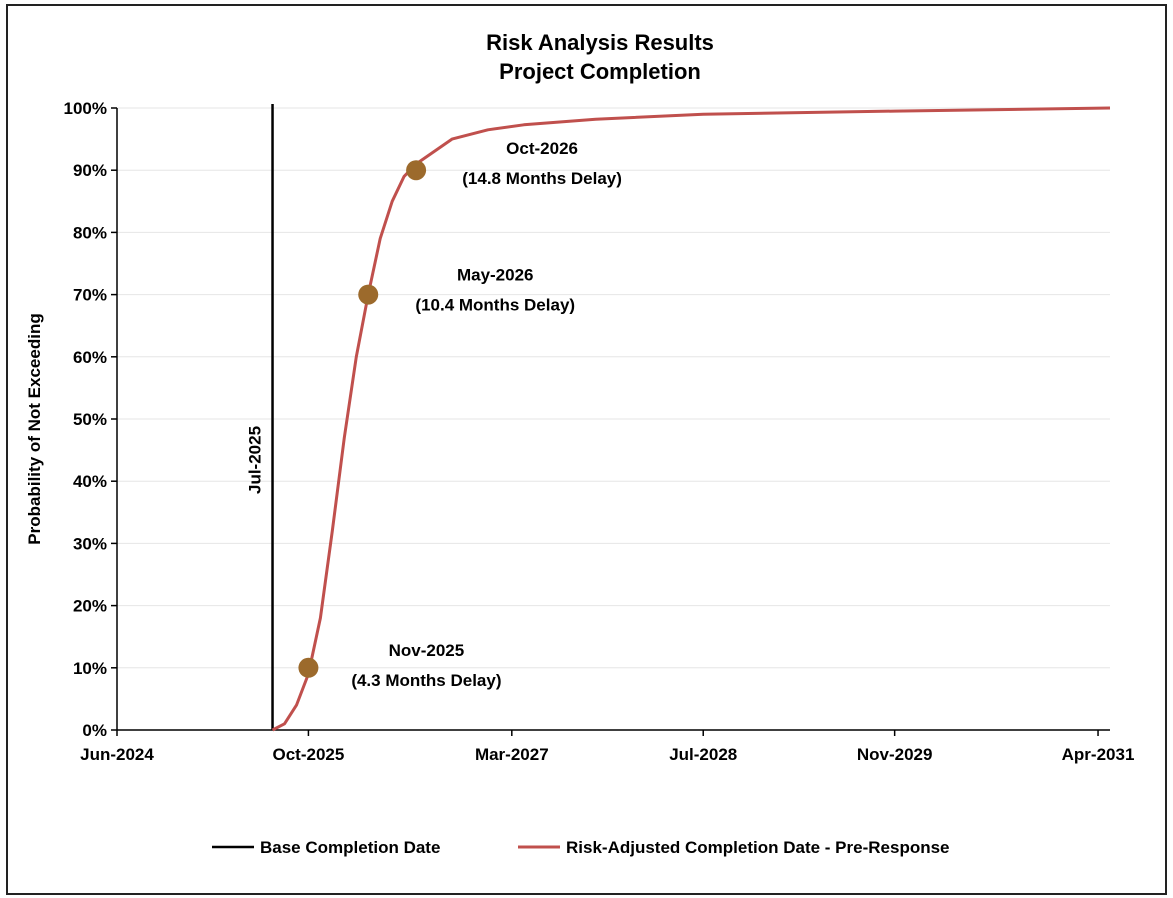 This screenshot has width=1173, height=898. Describe the element at coordinates (600, 71) in the screenshot. I see `chart-subtitle: Project Completion` at that location.